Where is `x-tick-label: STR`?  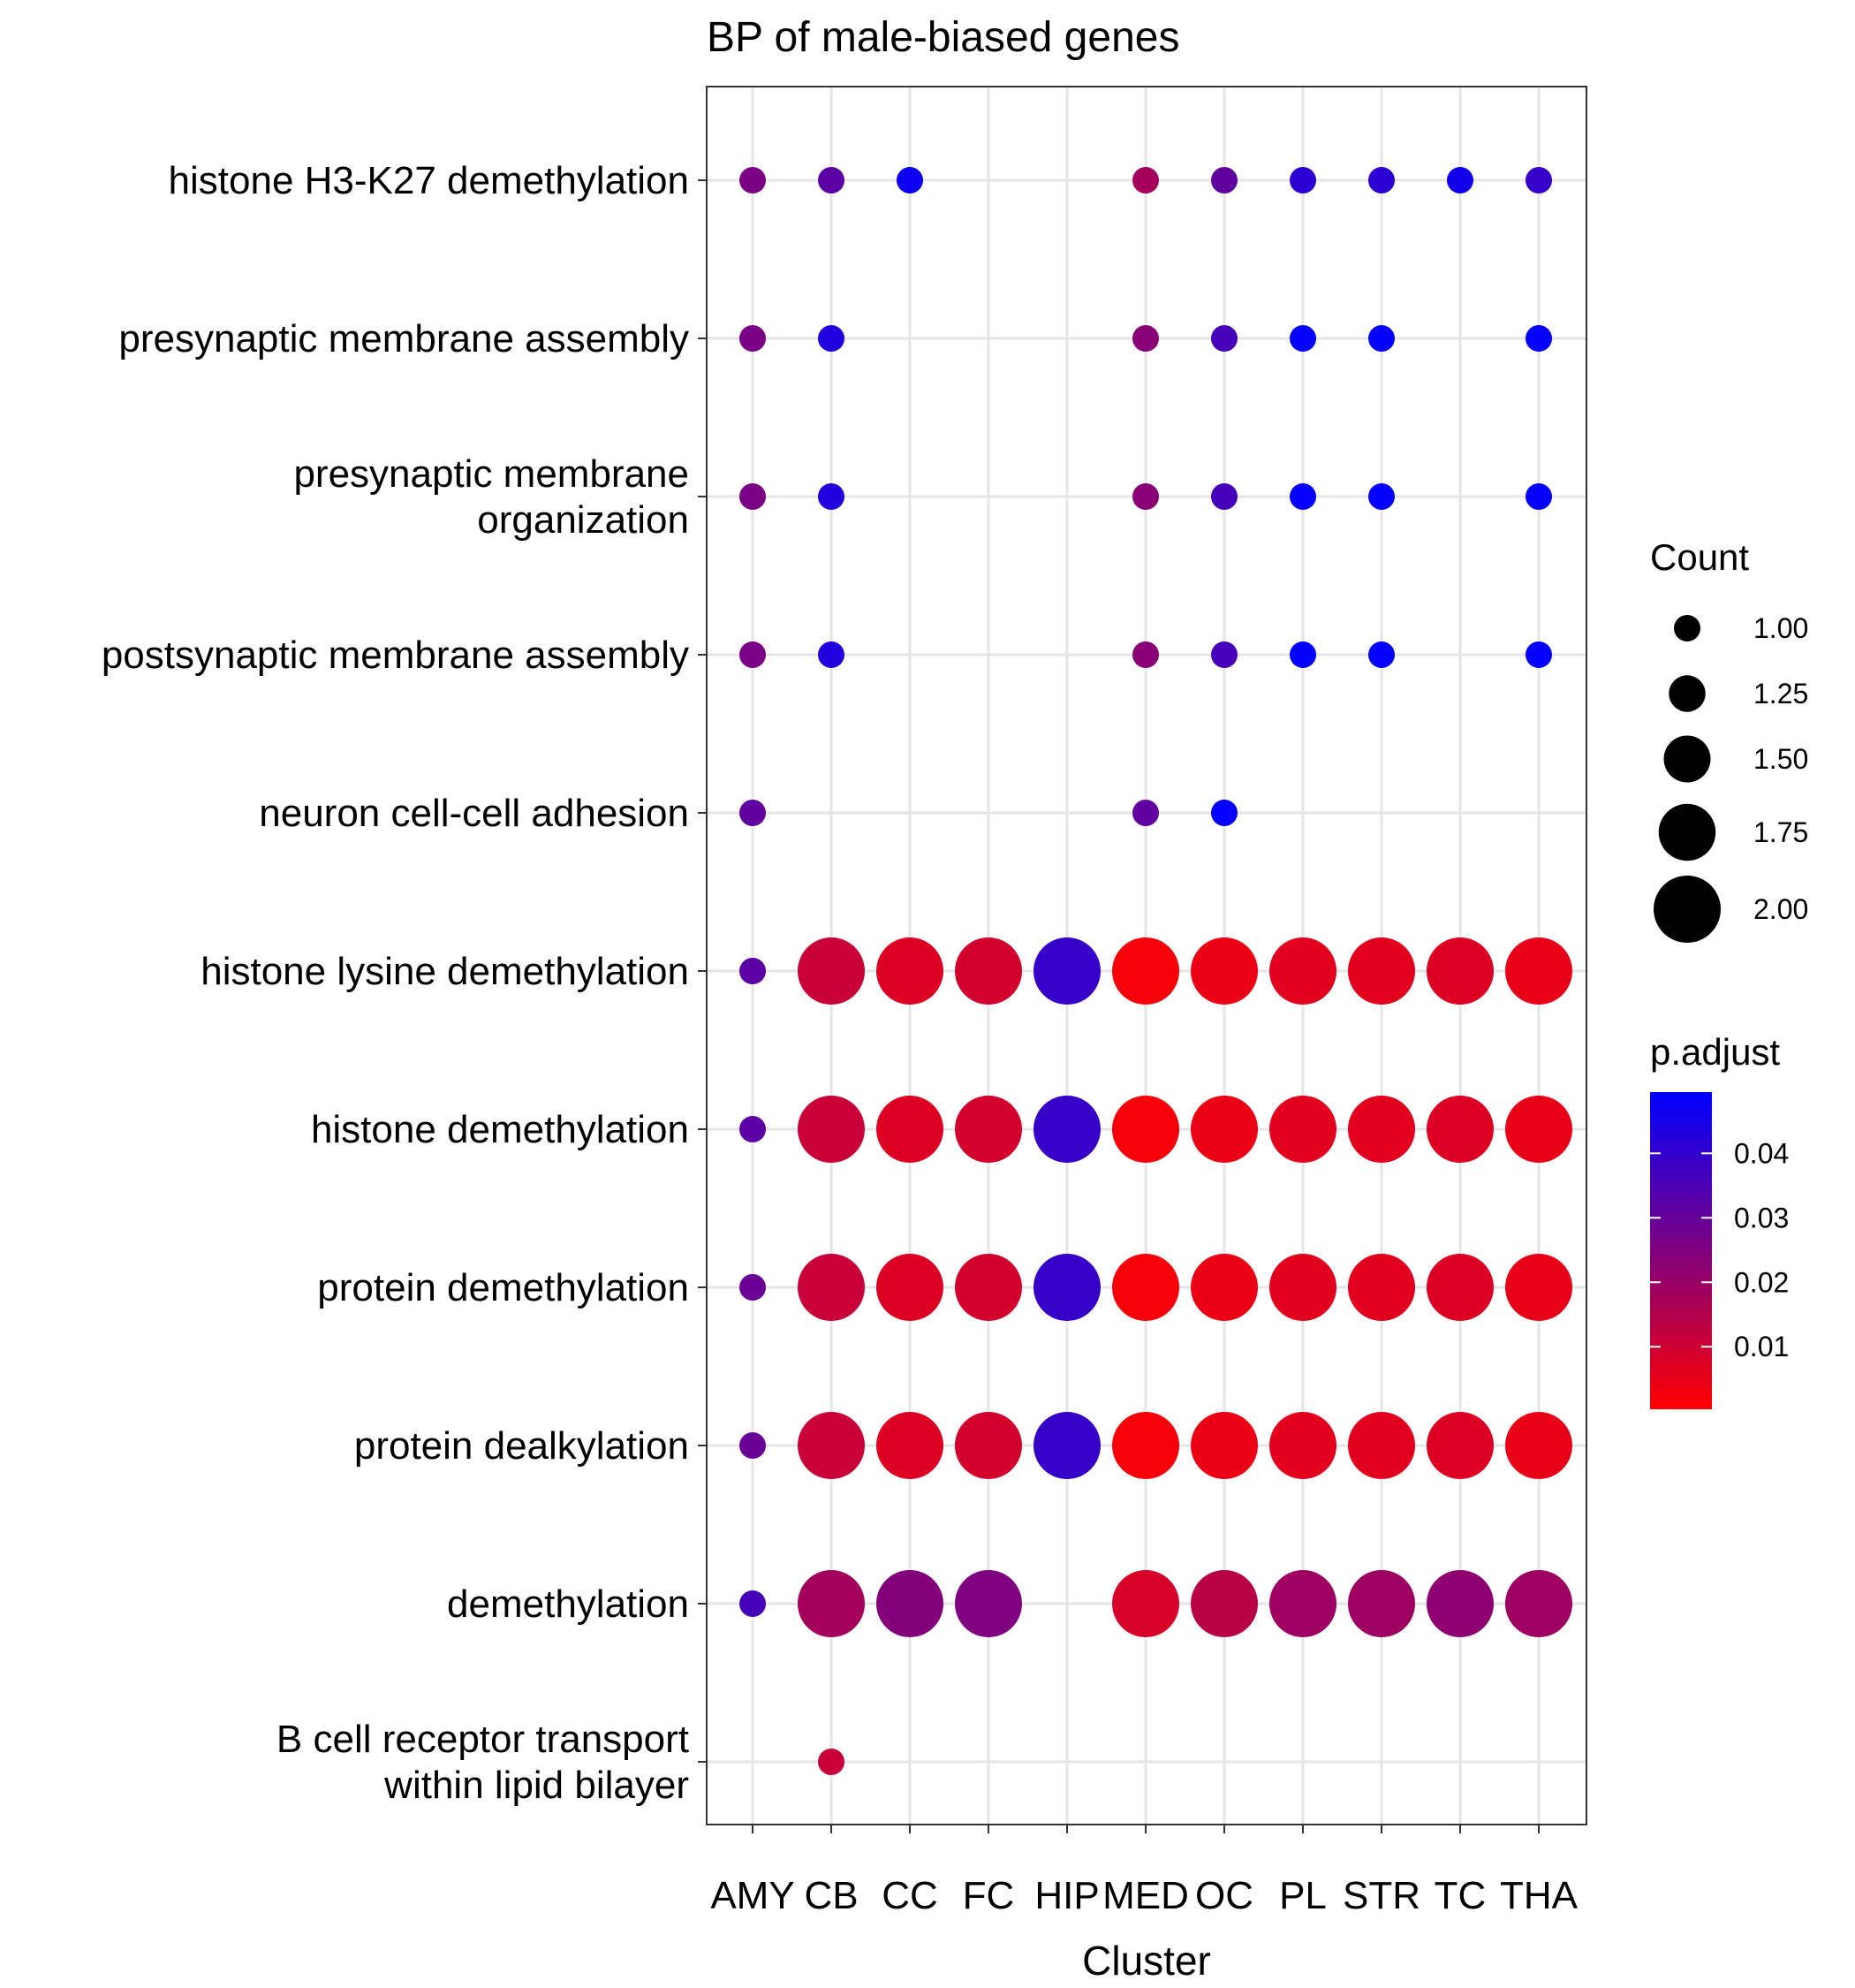
x-tick-label: STR is located at coordinates (1381, 1895).